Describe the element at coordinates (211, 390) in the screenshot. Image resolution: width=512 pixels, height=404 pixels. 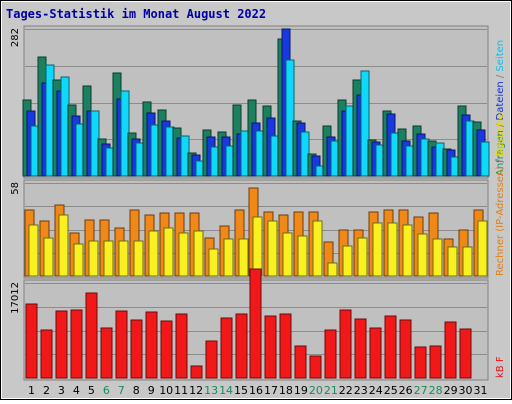
I see `x-tick-label: 13` at that location.